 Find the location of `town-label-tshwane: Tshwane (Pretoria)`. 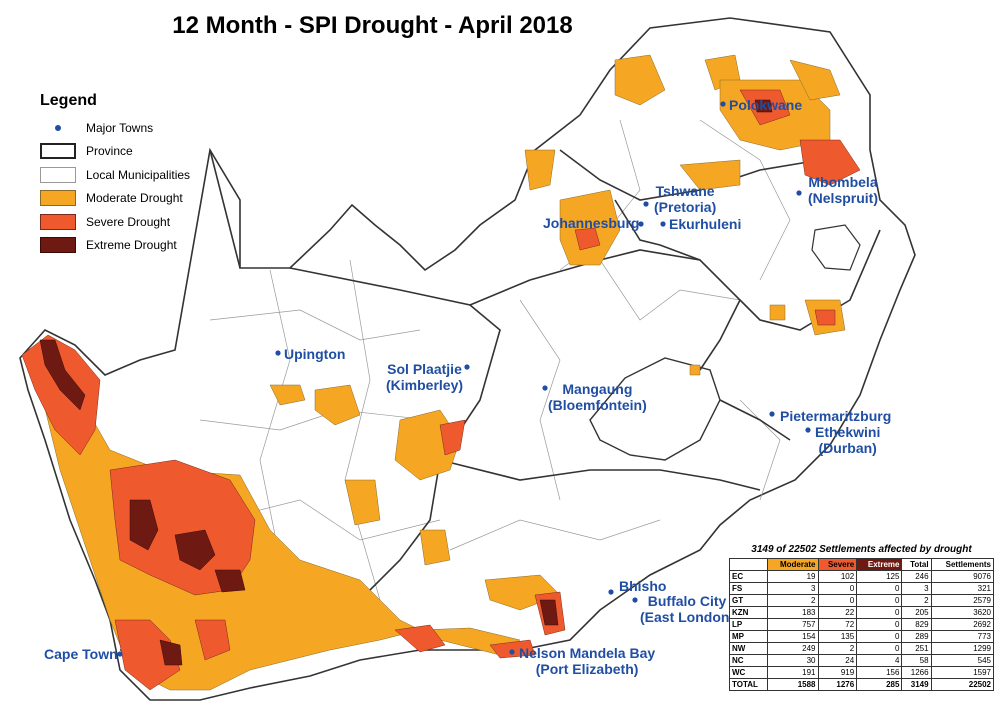

town-label-tshwane: Tshwane (Pretoria) is located at coordinates (685, 199).